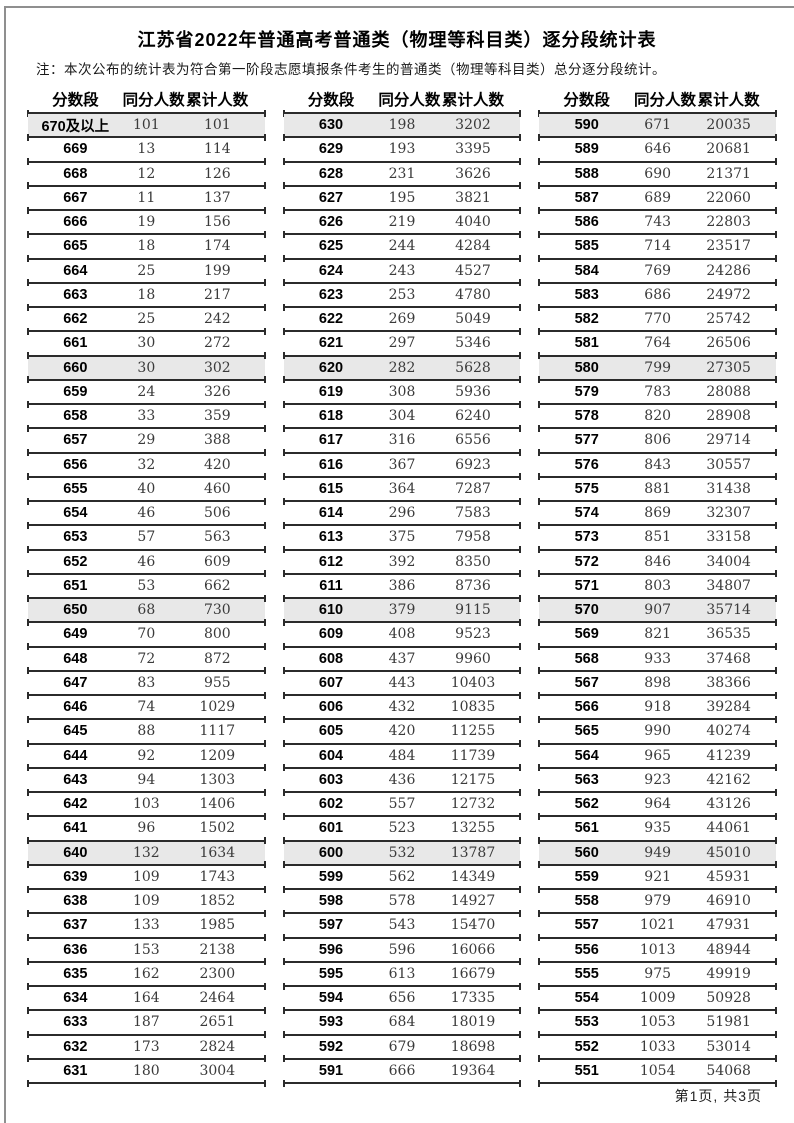 The image size is (794, 1123). I want to click on table-row: 595 613 16679, so click(402, 976).